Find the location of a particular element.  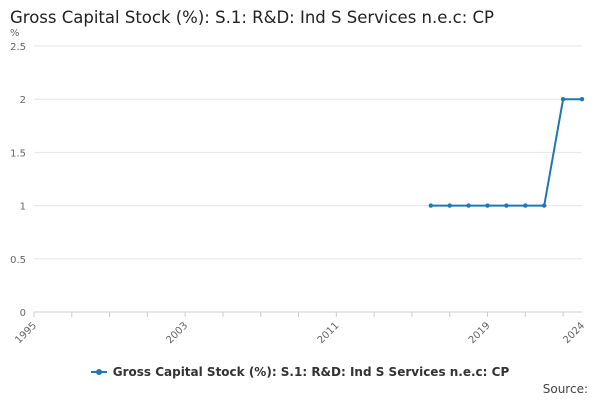

y-axis-unit-label: % is located at coordinates (15, 33).